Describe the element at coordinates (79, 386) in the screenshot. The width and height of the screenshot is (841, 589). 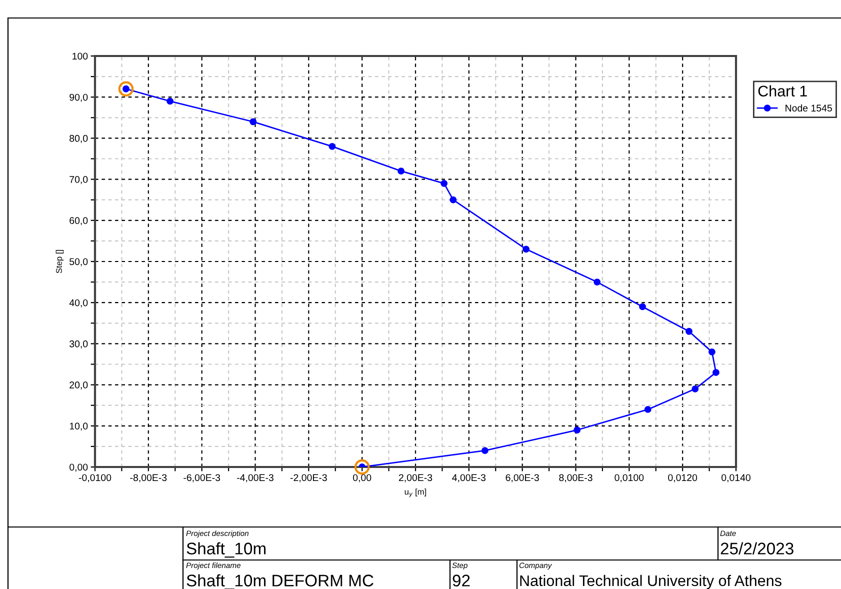
I see `y-tick-label: 20,0` at that location.